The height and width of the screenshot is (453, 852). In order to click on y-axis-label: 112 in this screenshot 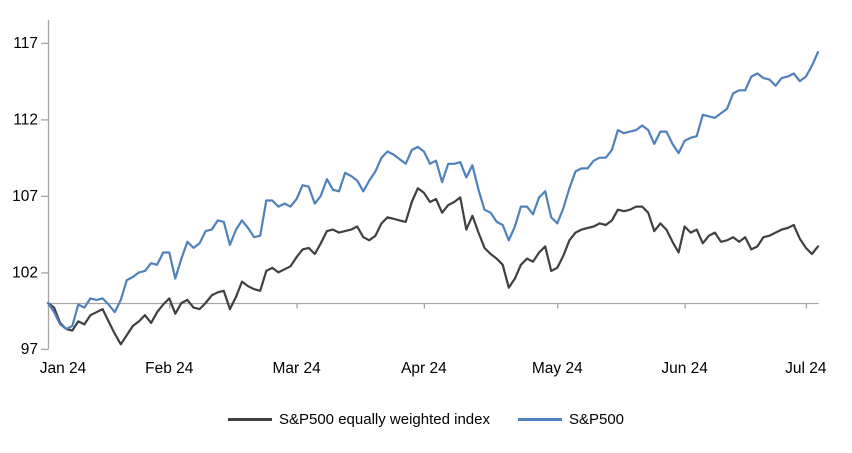, I will do `click(25, 119)`.